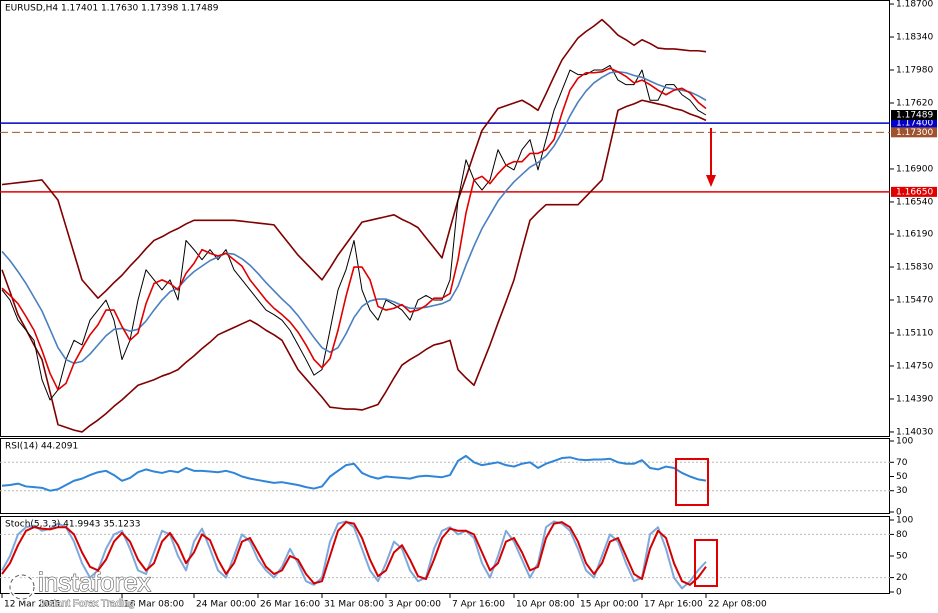  I want to click on price-label: 1.17489, so click(914, 116).